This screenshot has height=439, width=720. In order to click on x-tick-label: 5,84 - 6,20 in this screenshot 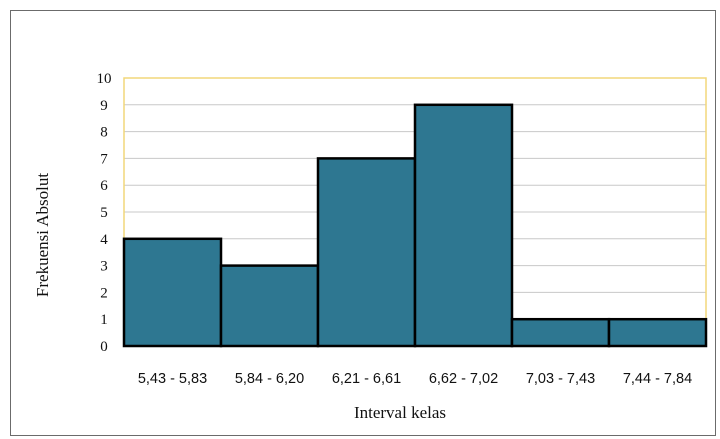, I will do `click(269, 379)`.